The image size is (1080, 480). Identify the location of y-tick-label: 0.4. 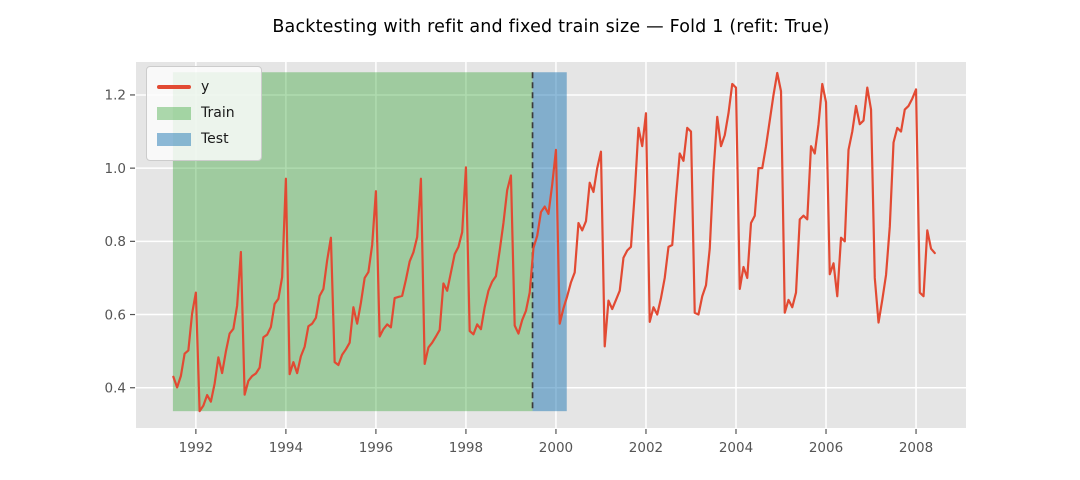
(115, 388).